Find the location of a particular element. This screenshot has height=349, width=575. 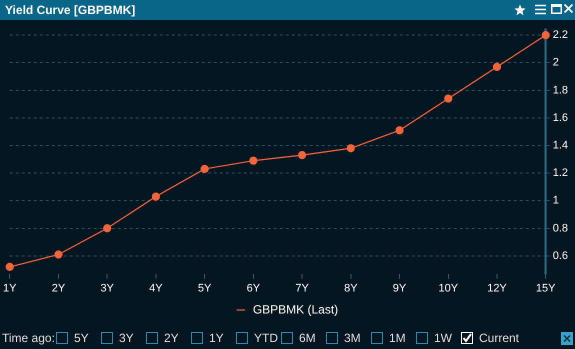

text: 3Y is located at coordinates (126, 338).